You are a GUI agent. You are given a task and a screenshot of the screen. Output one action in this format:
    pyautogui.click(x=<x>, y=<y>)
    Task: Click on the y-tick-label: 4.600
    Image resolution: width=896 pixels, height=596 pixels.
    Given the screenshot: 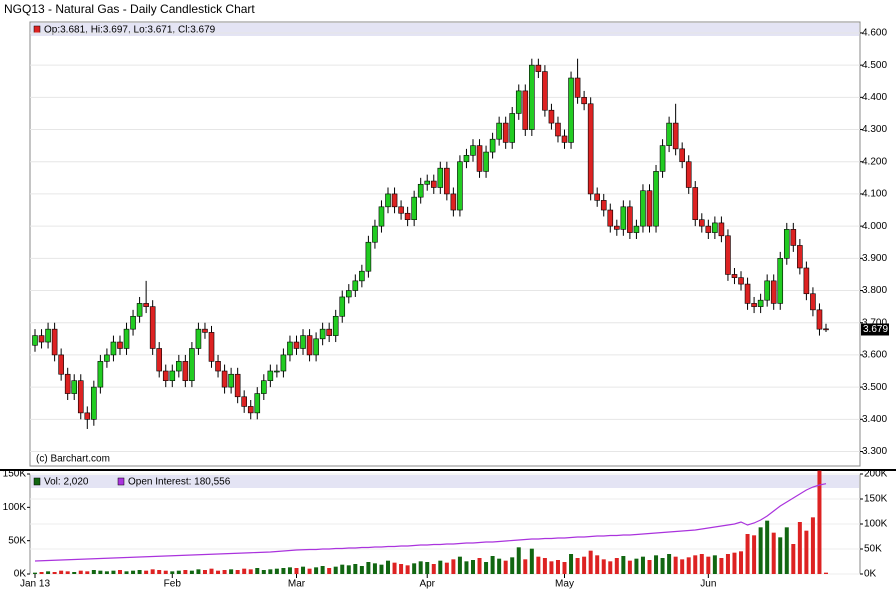 What is the action you would take?
    pyautogui.click(x=874, y=33)
    